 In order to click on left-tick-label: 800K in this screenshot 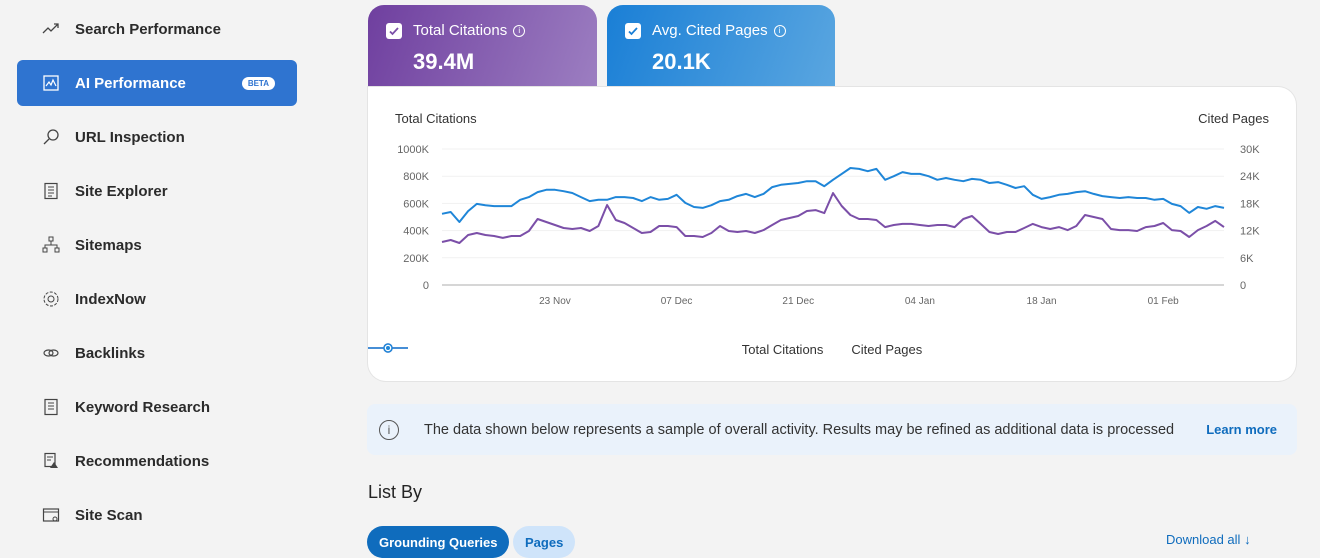, I will do `click(416, 177)`.